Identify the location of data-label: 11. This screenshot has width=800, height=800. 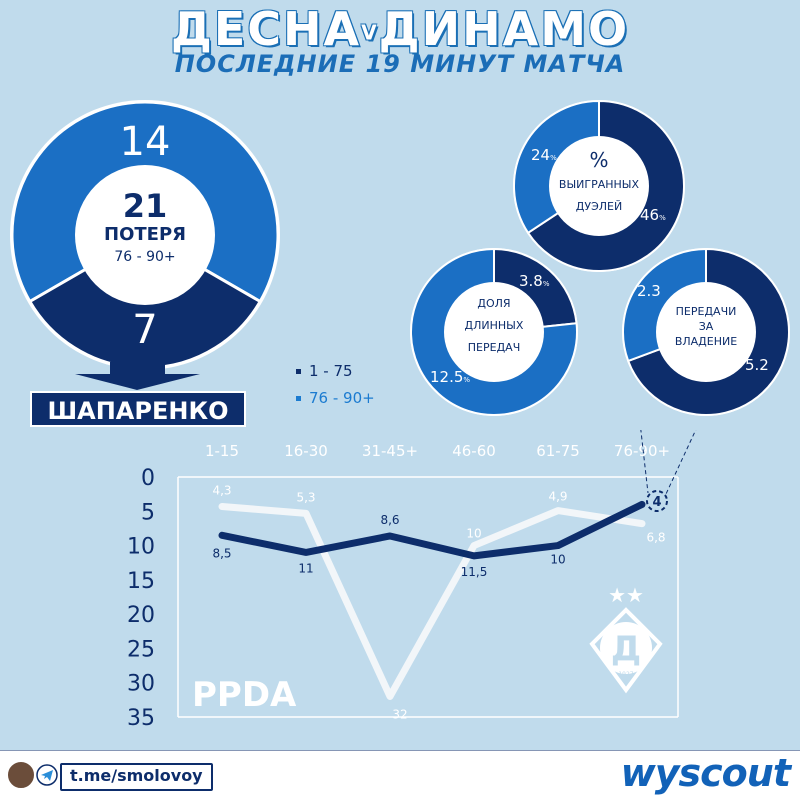
(305, 568).